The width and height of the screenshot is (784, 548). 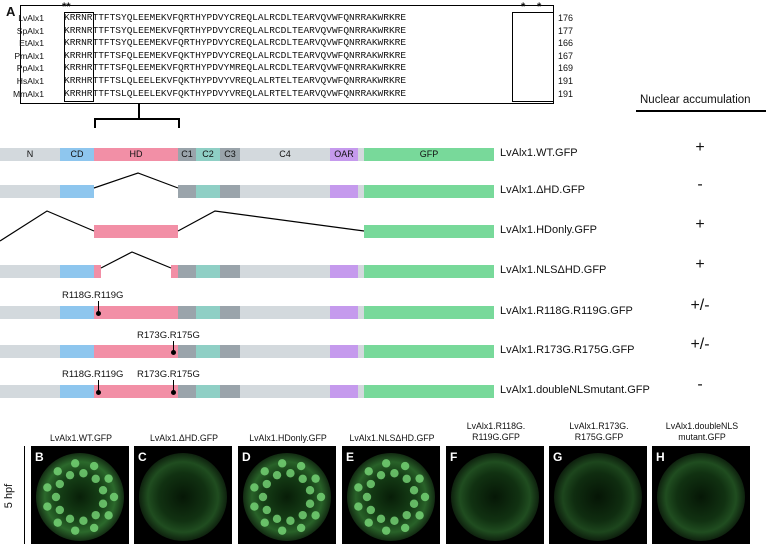 What do you see at coordinates (97, 271) in the screenshot?
I see `nls-hd-left-fragment` at bounding box center [97, 271].